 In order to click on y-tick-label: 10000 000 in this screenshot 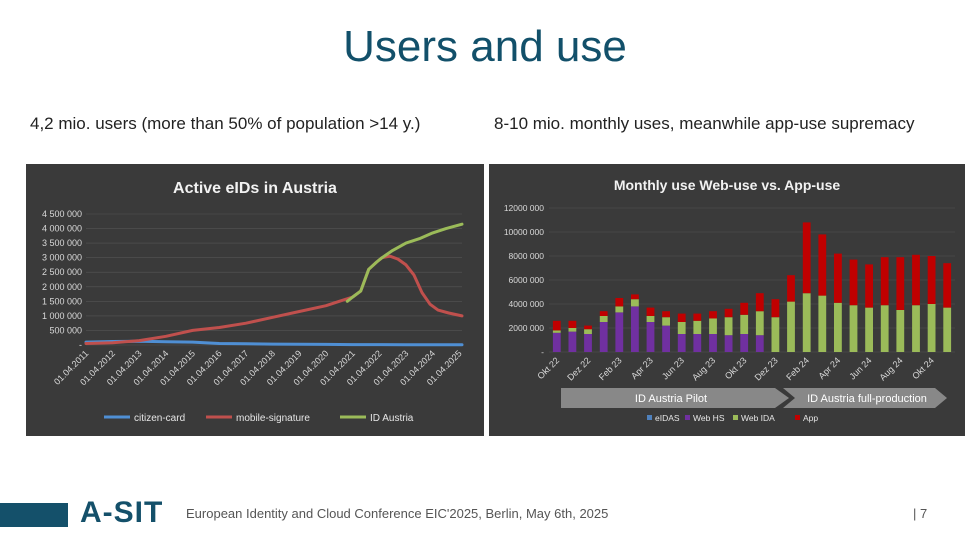, I will do `click(524, 232)`.